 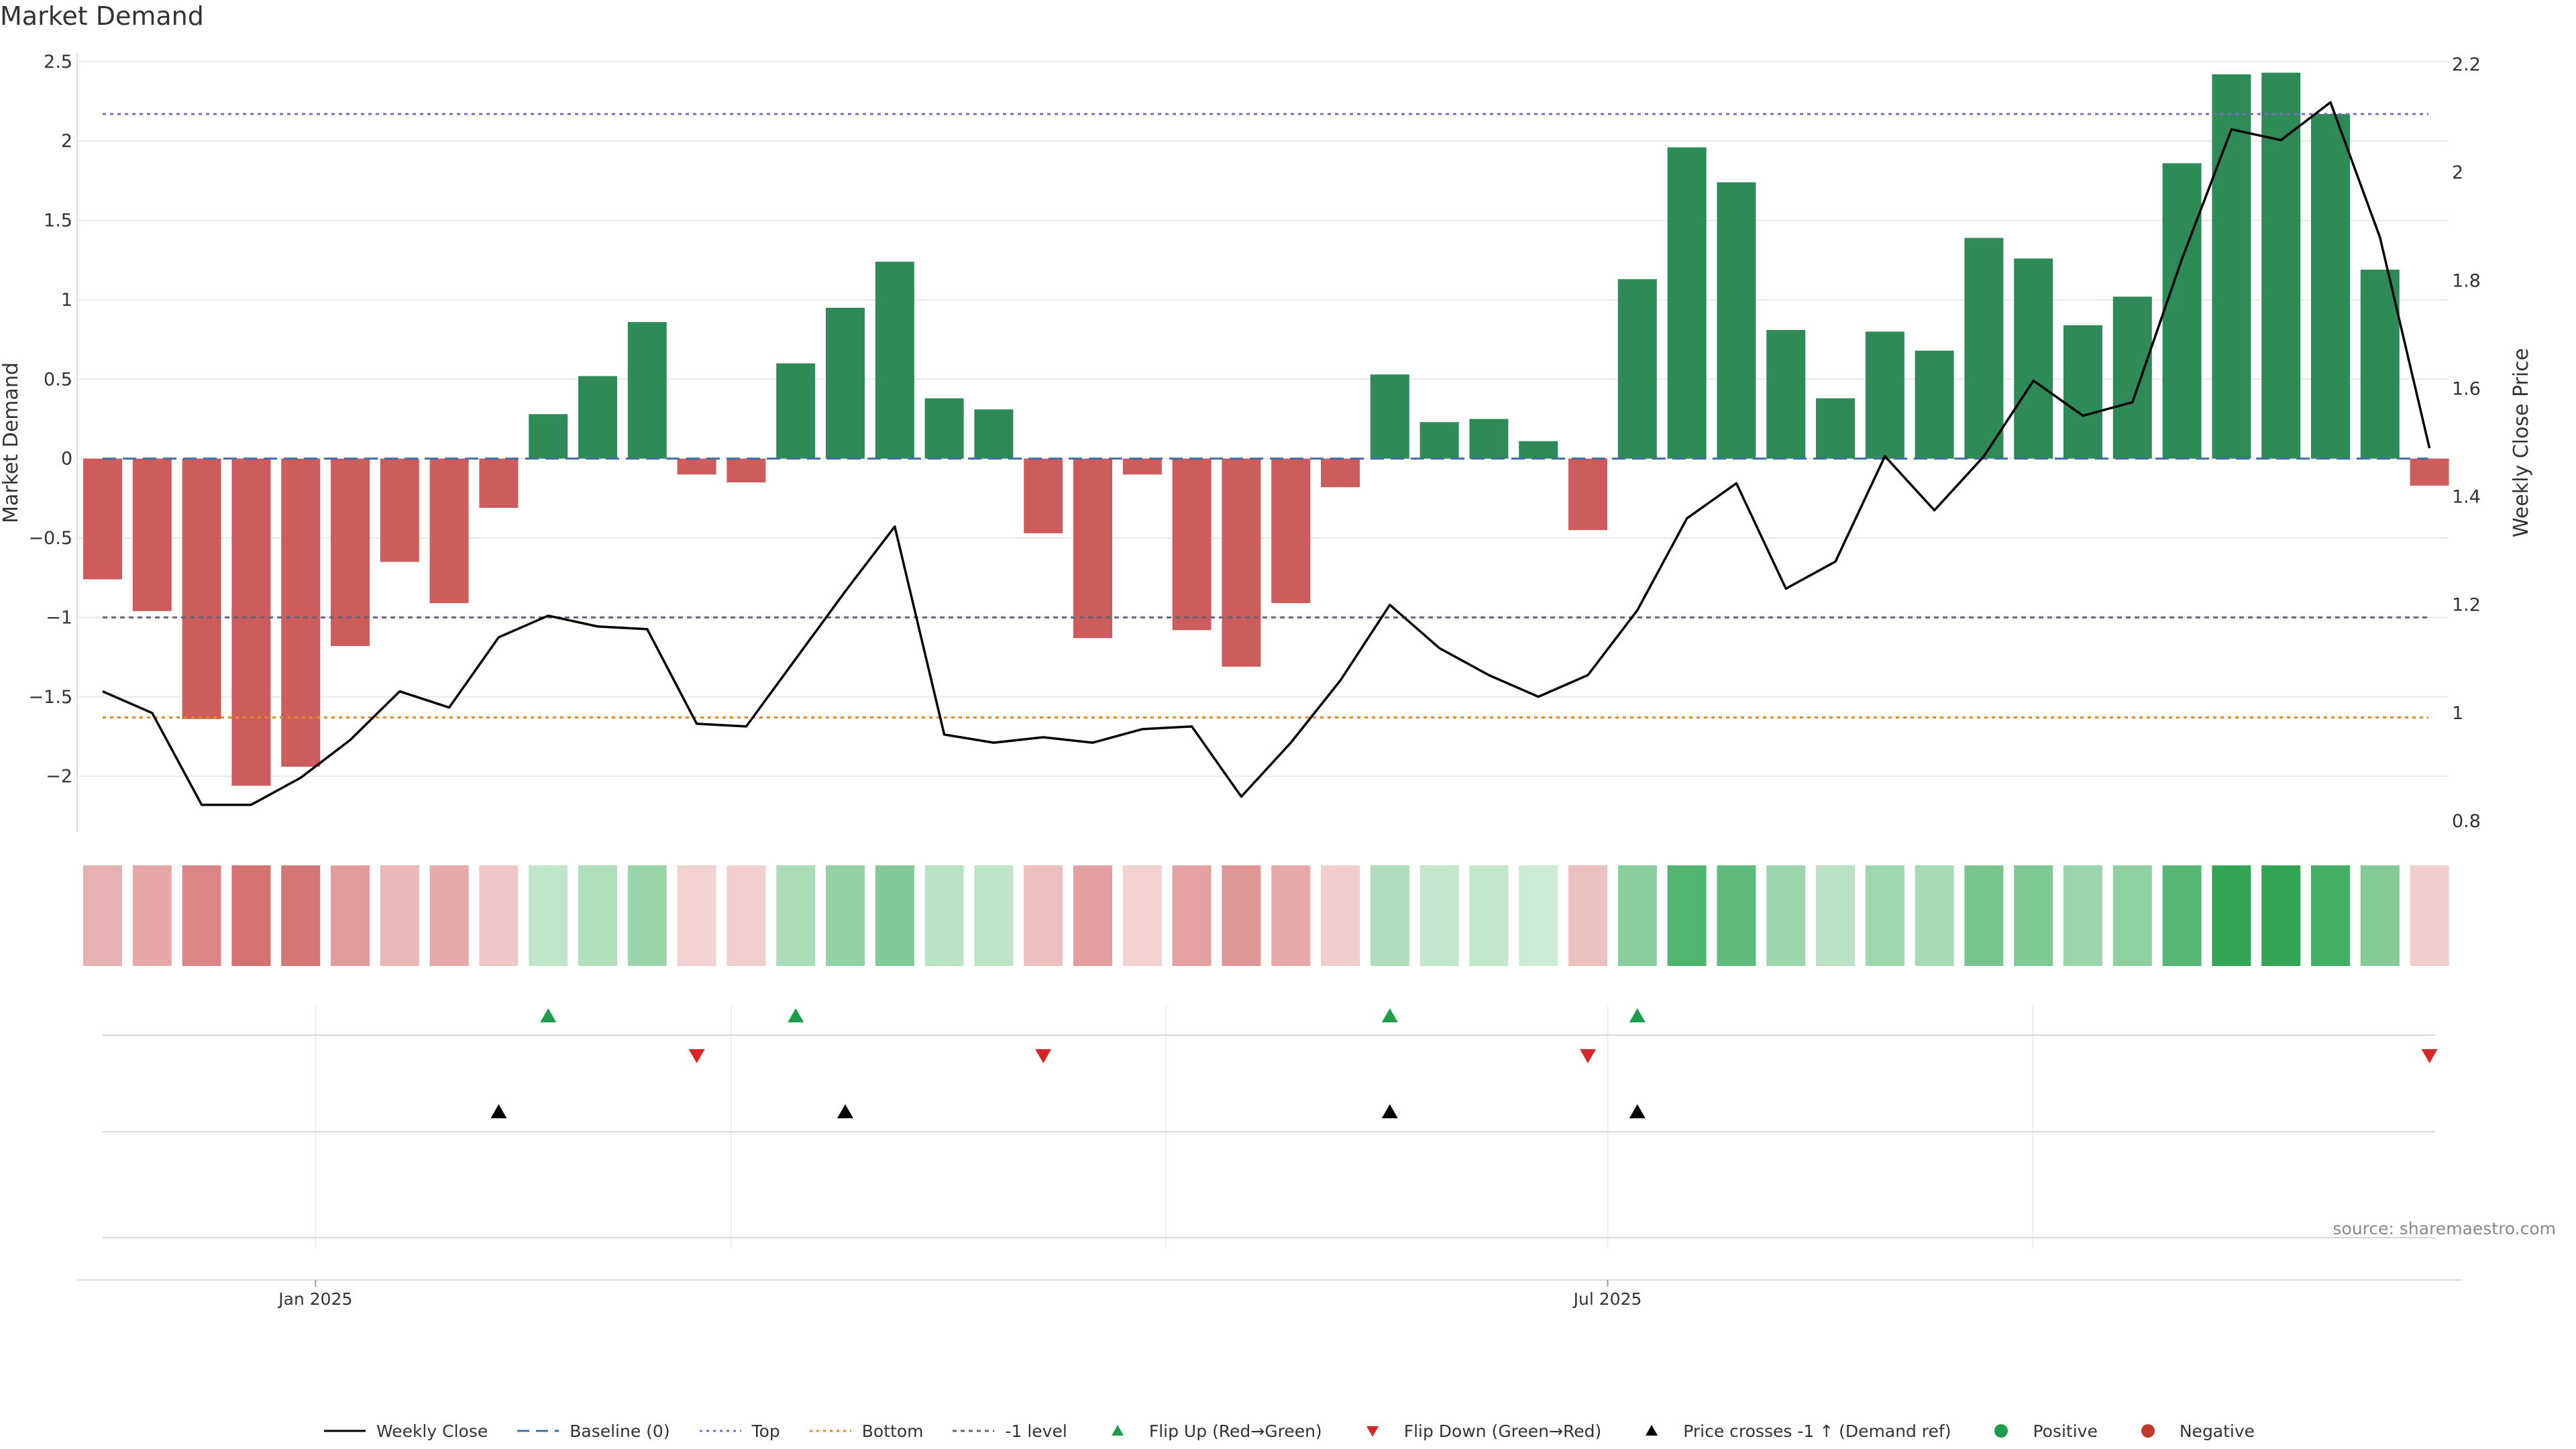 I want to click on legend-label: Negative, so click(x=2217, y=1431).